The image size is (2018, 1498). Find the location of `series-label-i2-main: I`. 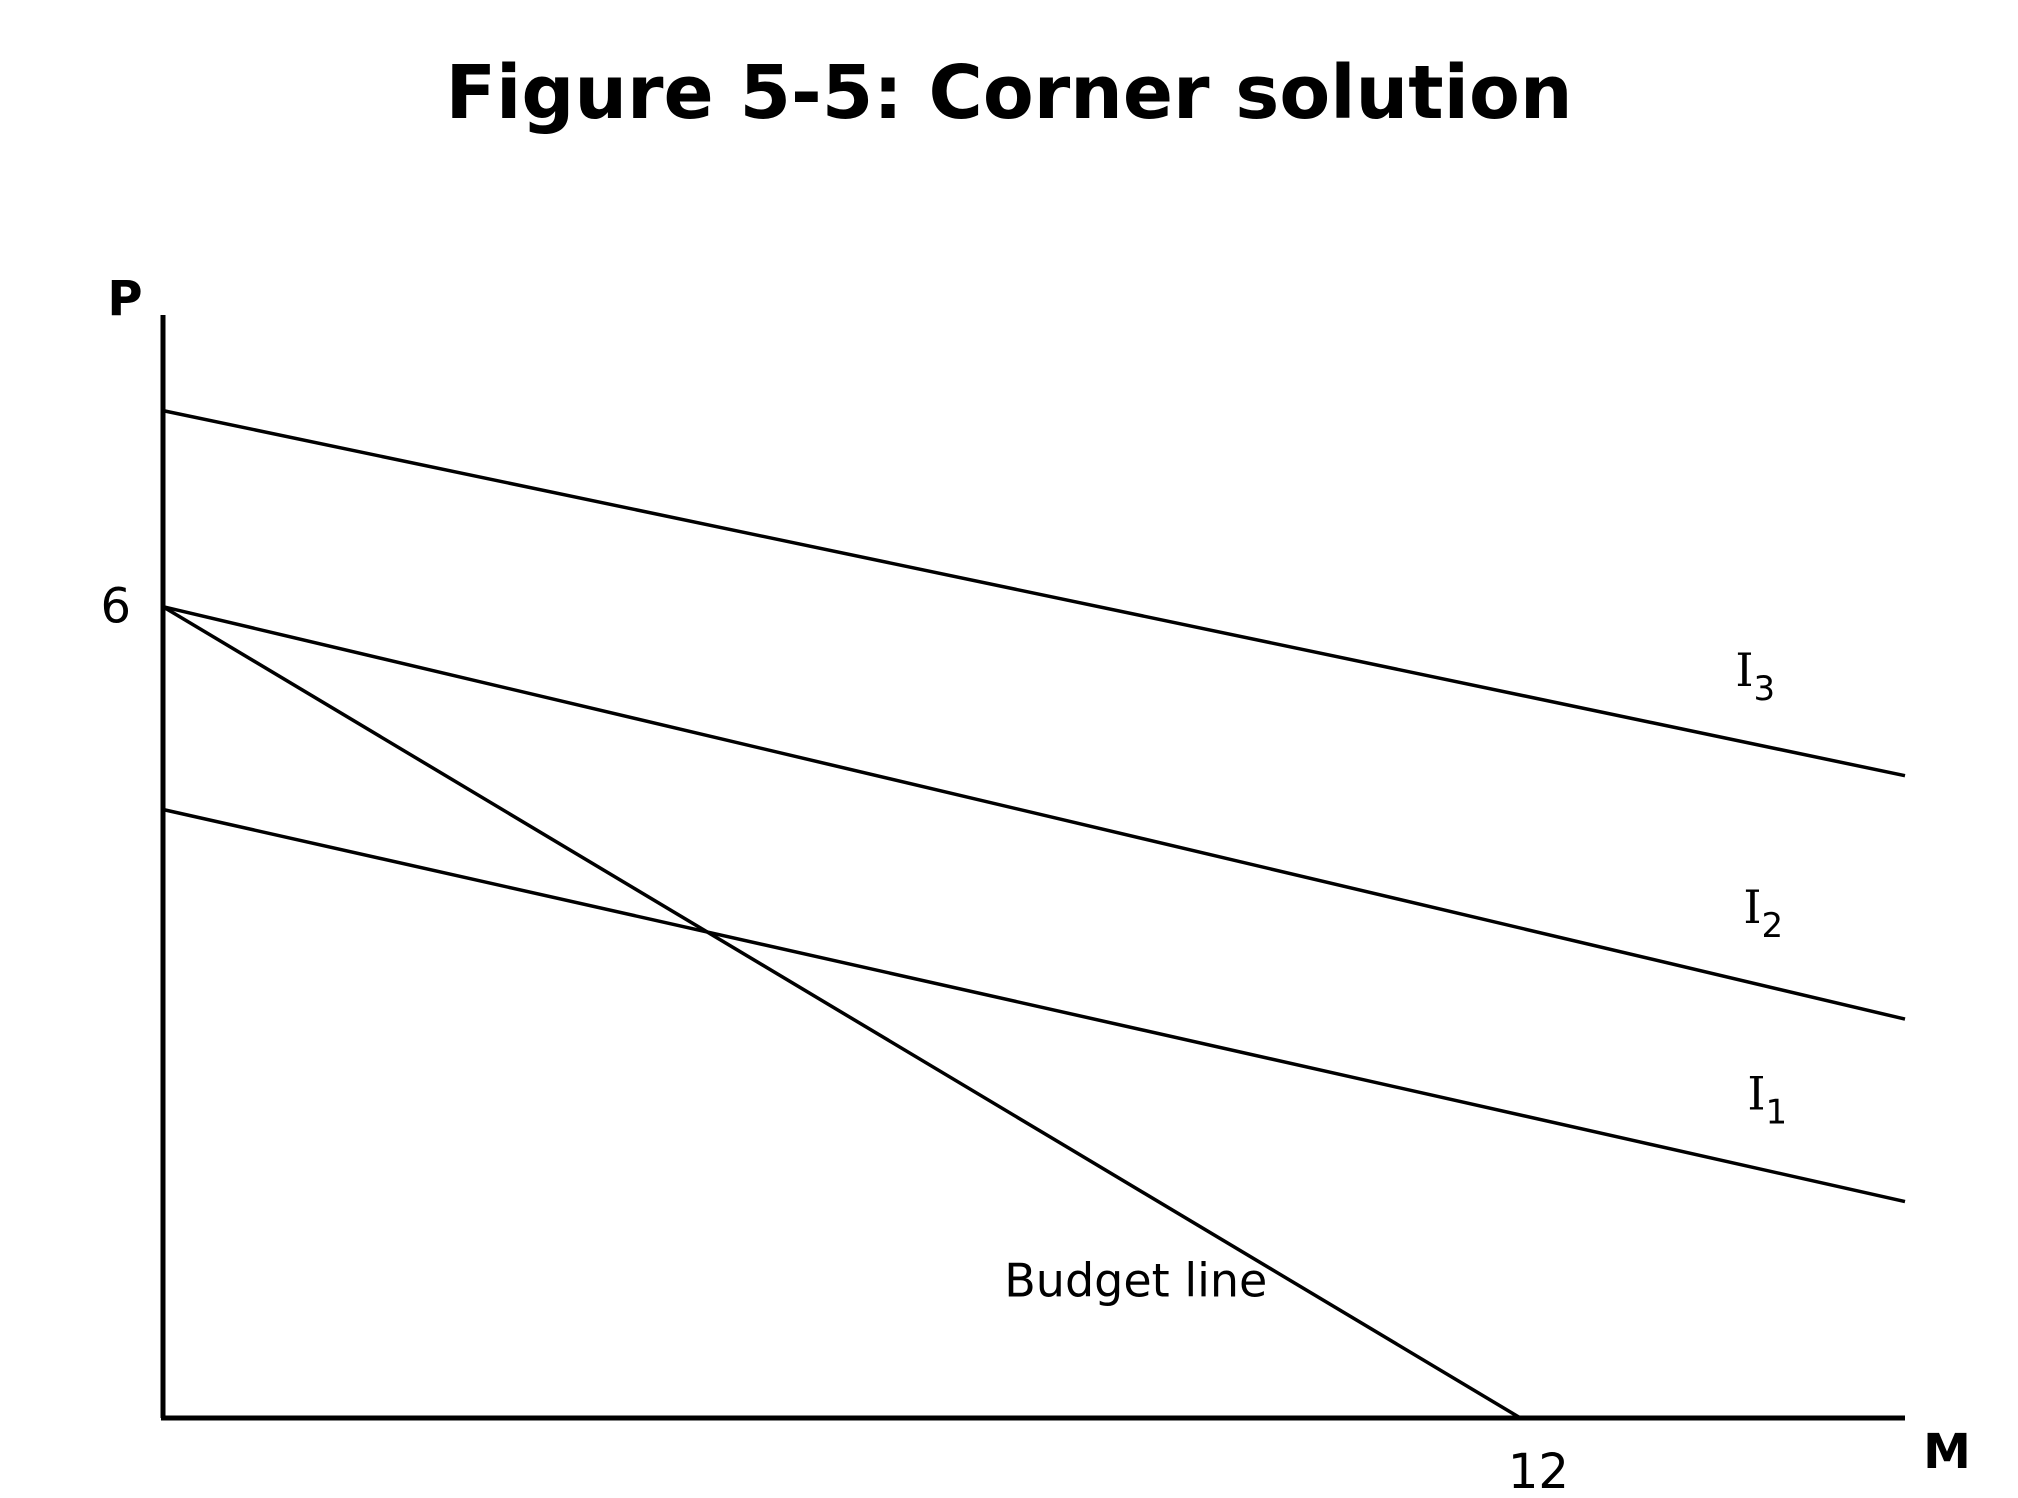

series-label-i2-main: I is located at coordinates (1752, 907).